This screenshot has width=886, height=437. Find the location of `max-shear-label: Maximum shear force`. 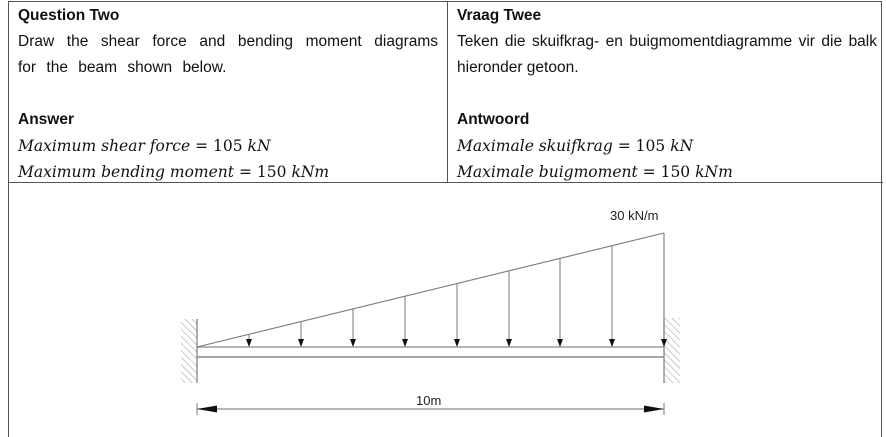

max-shear-label: Maximum shear force is located at coordinates (104, 146).